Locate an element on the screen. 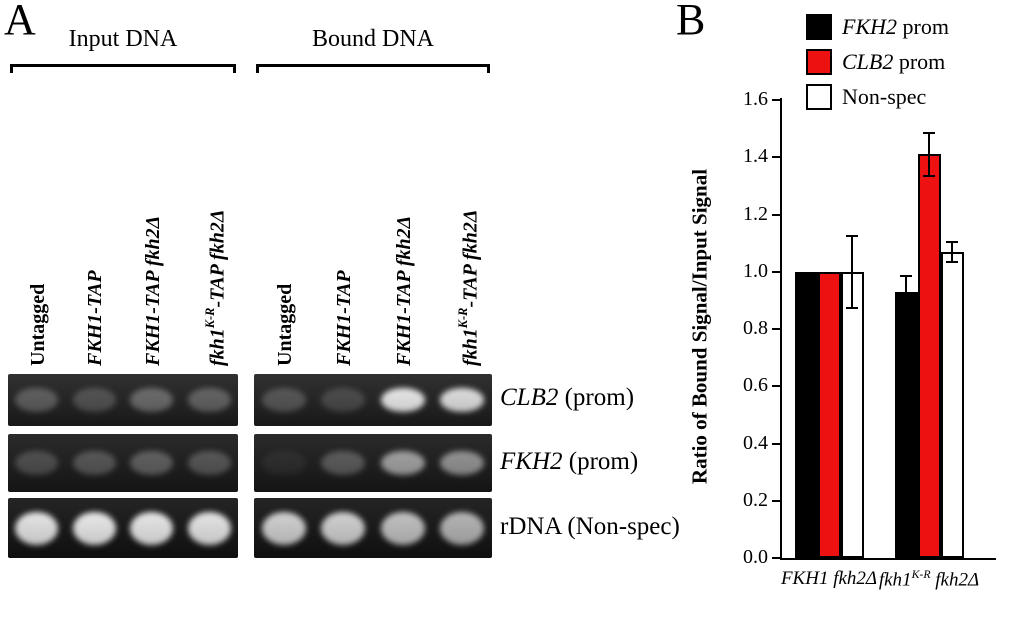  legend-item-fkh2-prom: FKH2 prom is located at coordinates (877, 27).